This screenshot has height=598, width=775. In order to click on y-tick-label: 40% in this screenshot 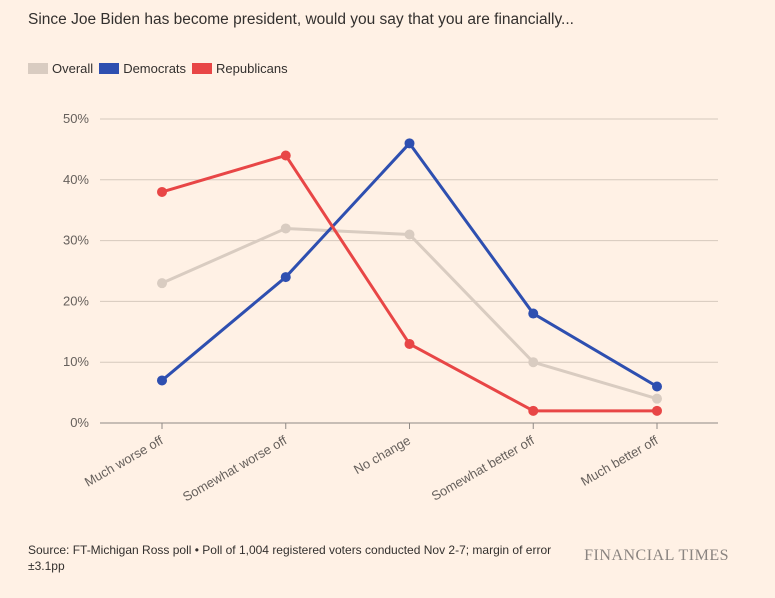, I will do `click(76, 179)`.